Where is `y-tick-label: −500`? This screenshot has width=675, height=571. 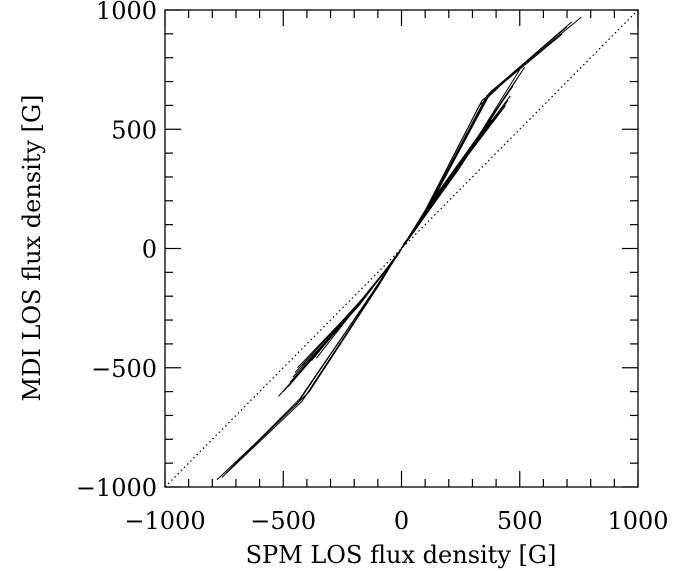
y-tick-label: −500 is located at coordinates (124, 369).